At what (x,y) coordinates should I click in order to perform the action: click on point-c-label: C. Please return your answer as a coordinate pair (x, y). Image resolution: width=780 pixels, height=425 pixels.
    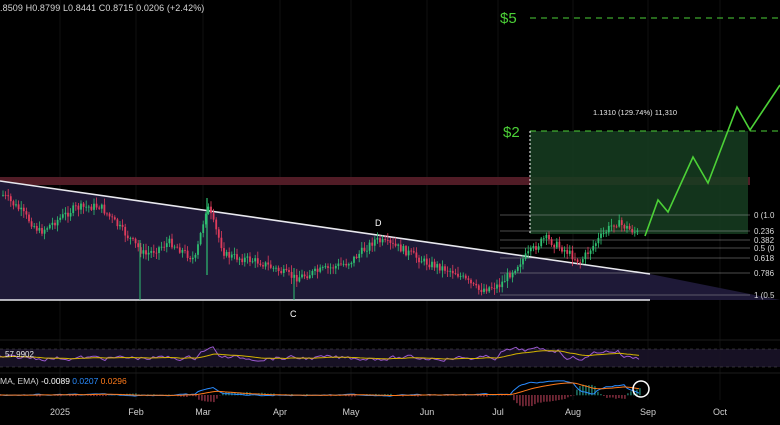
    Looking at the image, I should click on (293, 314).